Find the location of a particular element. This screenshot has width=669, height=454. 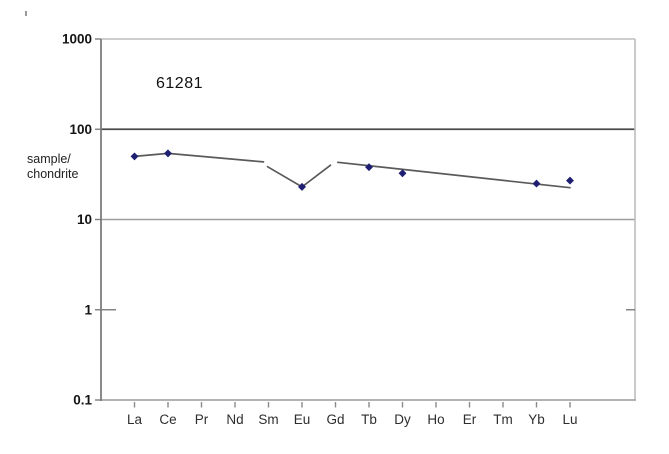

y-axis-label-line1: sample/ is located at coordinates (49, 159).